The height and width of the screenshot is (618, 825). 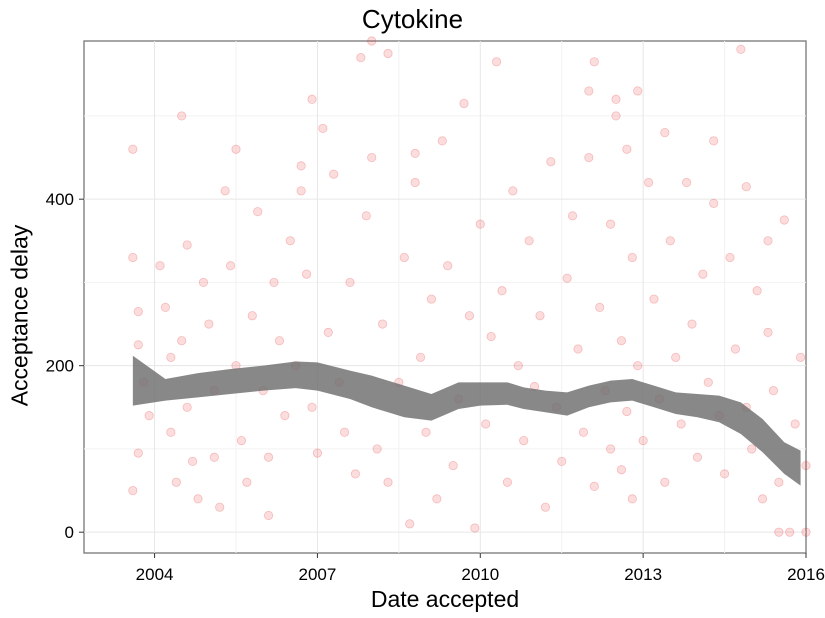 What do you see at coordinates (643, 574) in the screenshot?
I see `x-tick-label: 2013` at bounding box center [643, 574].